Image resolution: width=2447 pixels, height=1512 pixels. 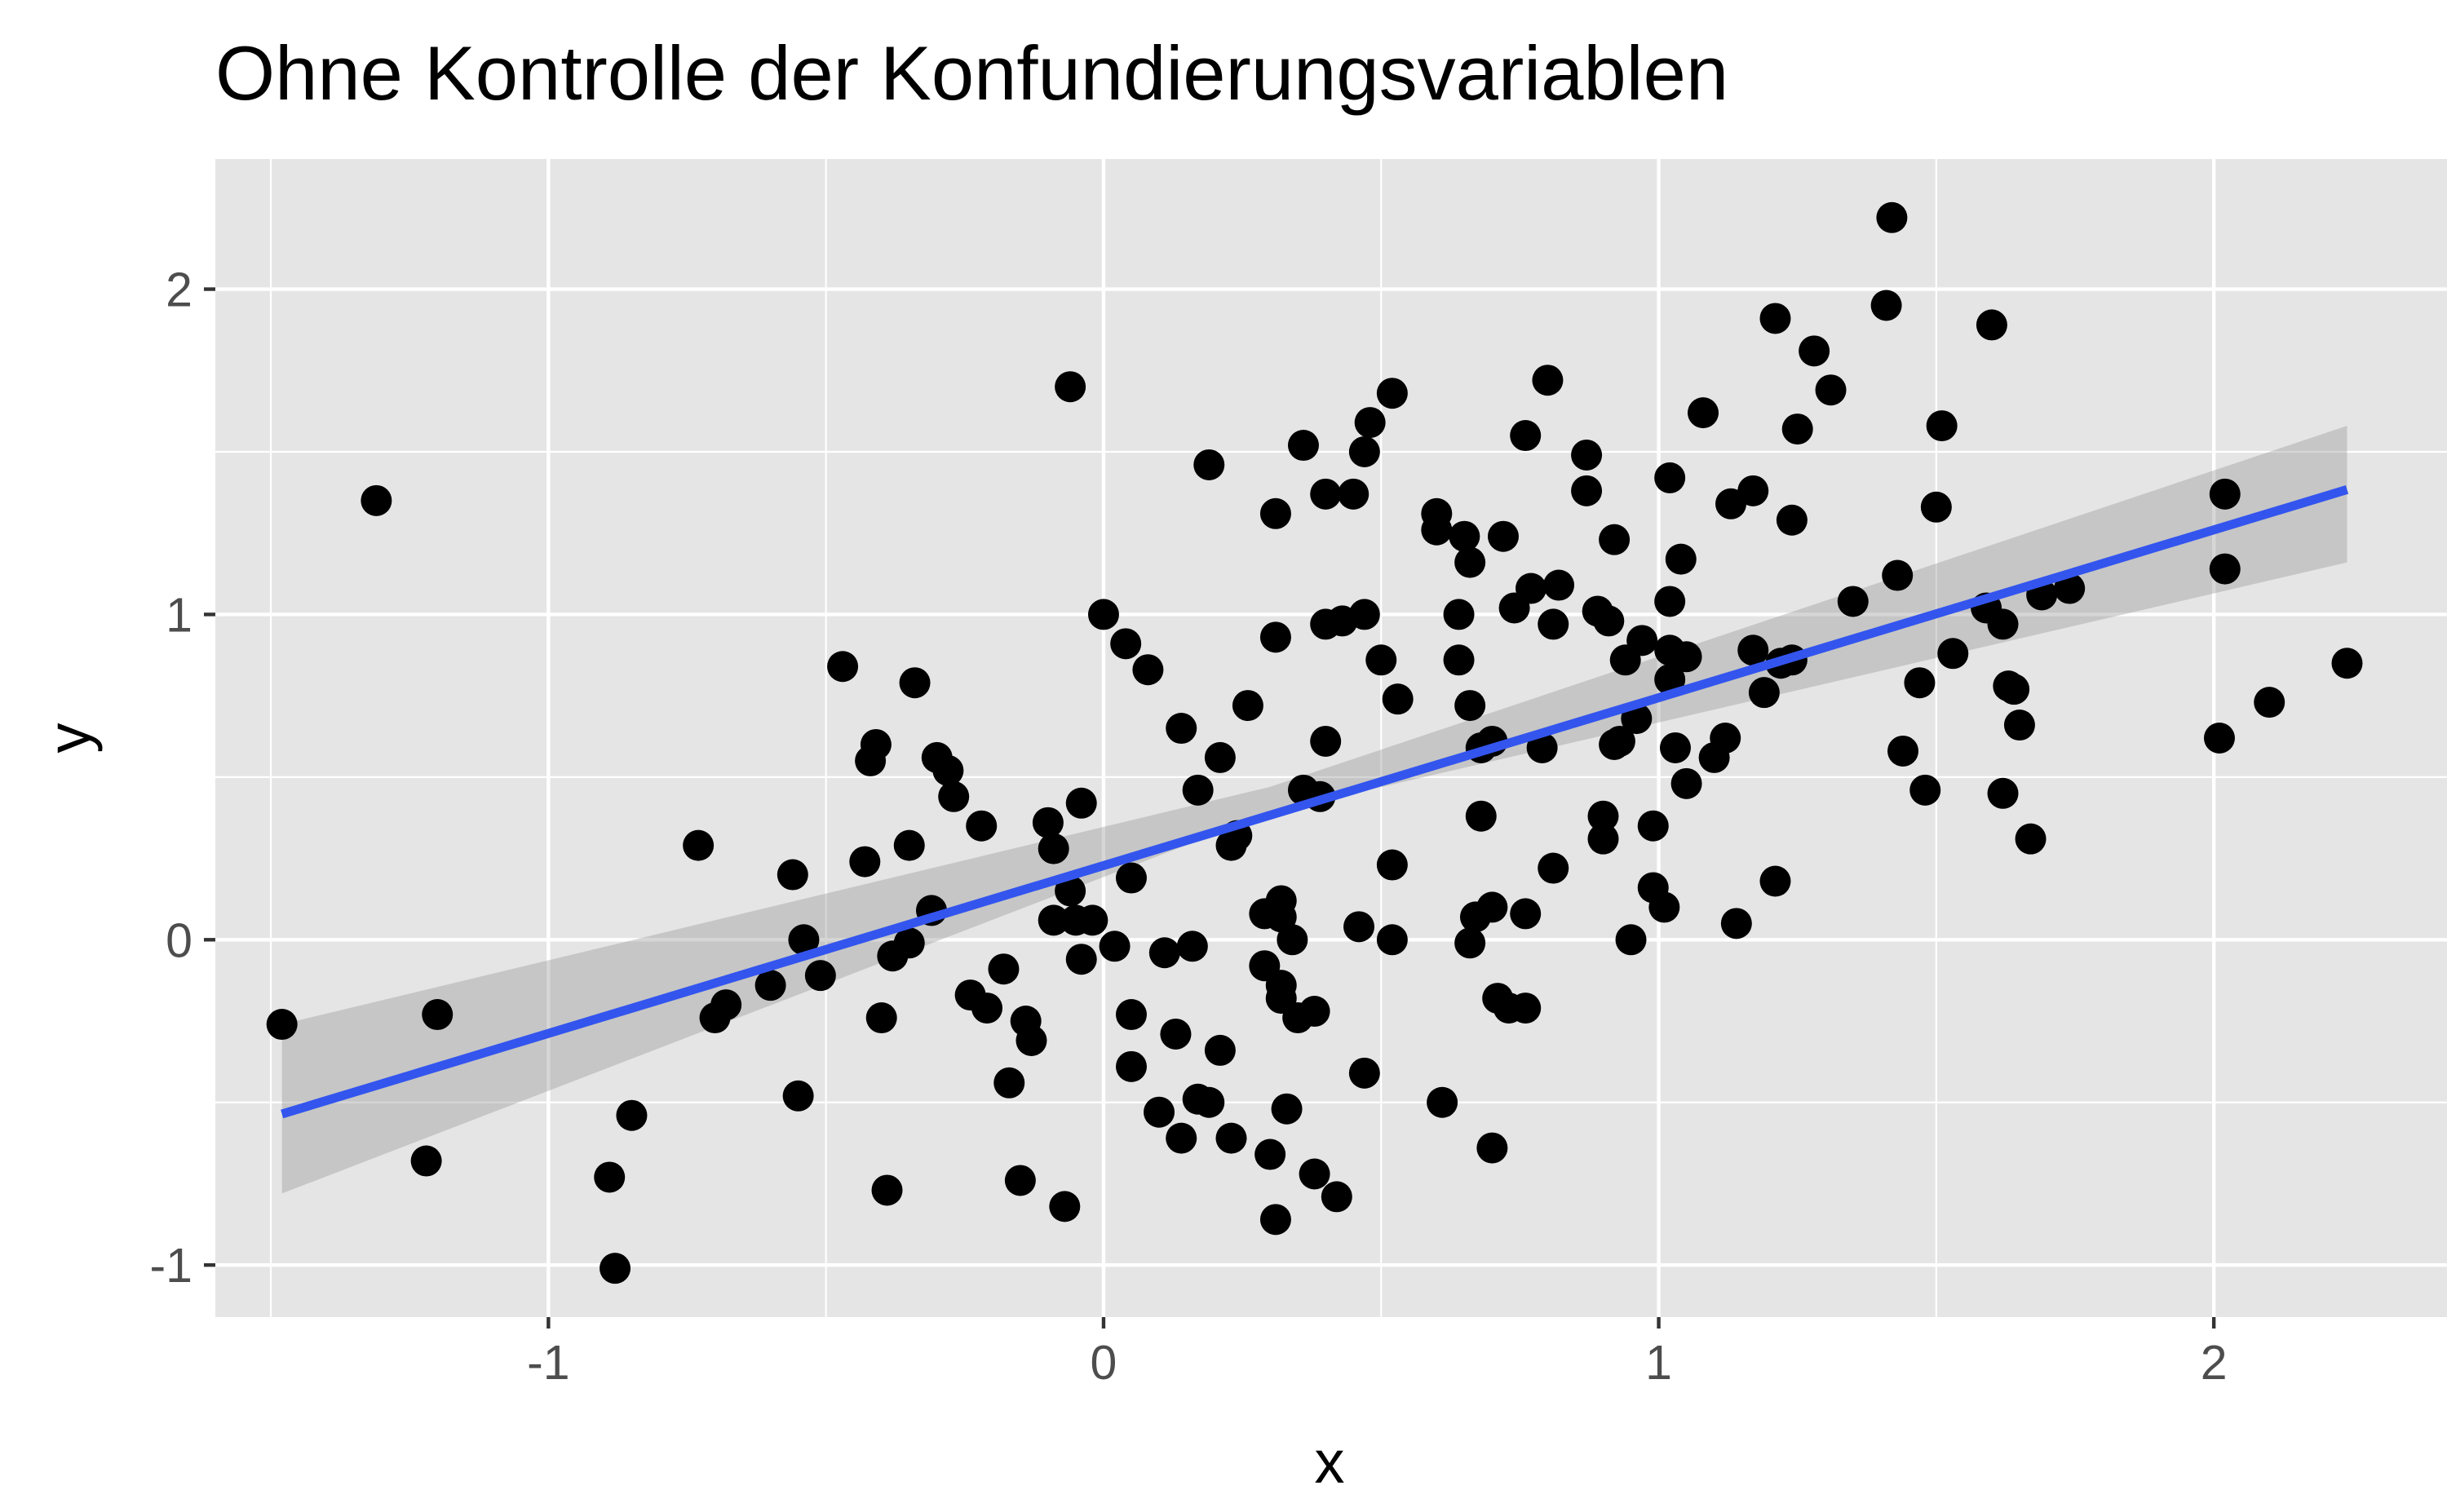 What do you see at coordinates (1104, 1363) in the screenshot?
I see `x-tick-label: 0` at bounding box center [1104, 1363].